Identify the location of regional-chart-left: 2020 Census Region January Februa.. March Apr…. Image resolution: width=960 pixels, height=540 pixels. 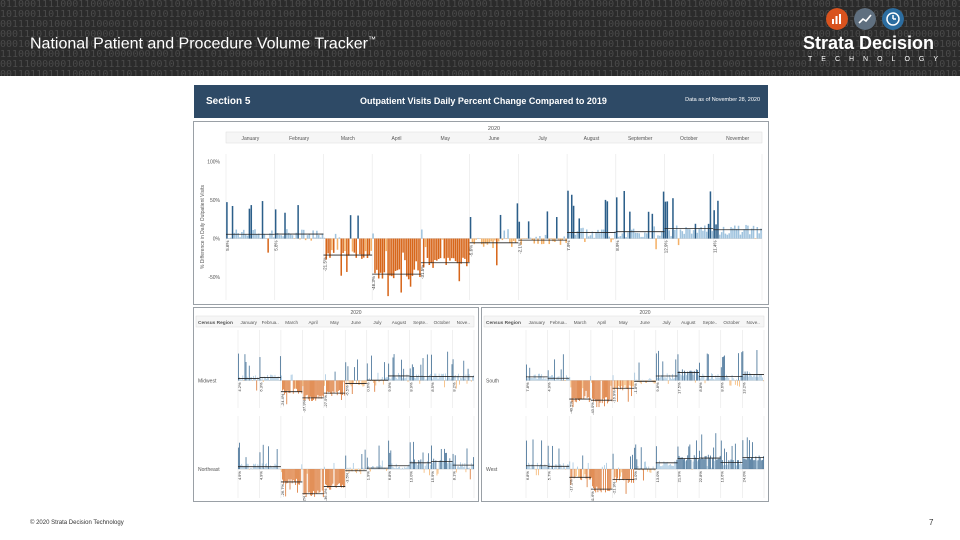
(335, 409).